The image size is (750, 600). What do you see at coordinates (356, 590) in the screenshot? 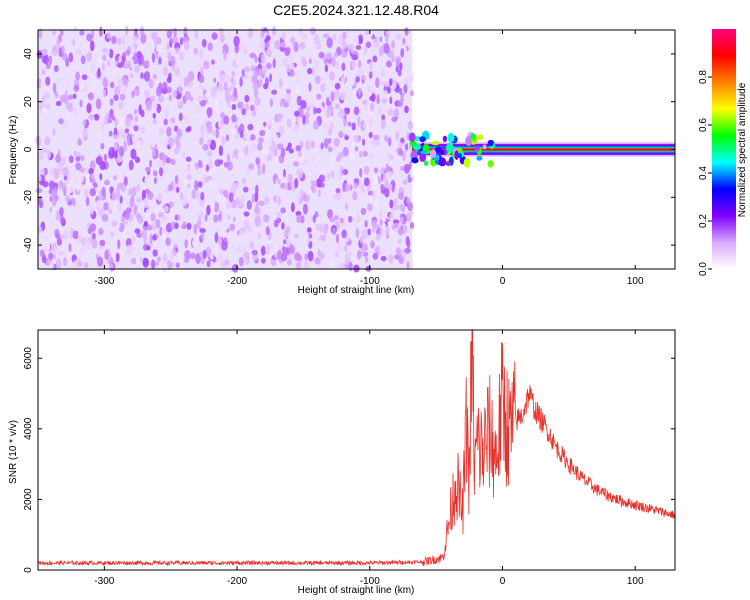
I see `snr-x-axis-label: Height of straight line (km)` at bounding box center [356, 590].